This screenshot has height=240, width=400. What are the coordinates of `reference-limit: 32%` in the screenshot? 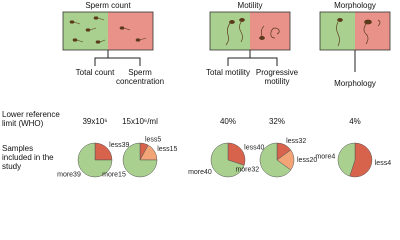 It's located at (276, 121).